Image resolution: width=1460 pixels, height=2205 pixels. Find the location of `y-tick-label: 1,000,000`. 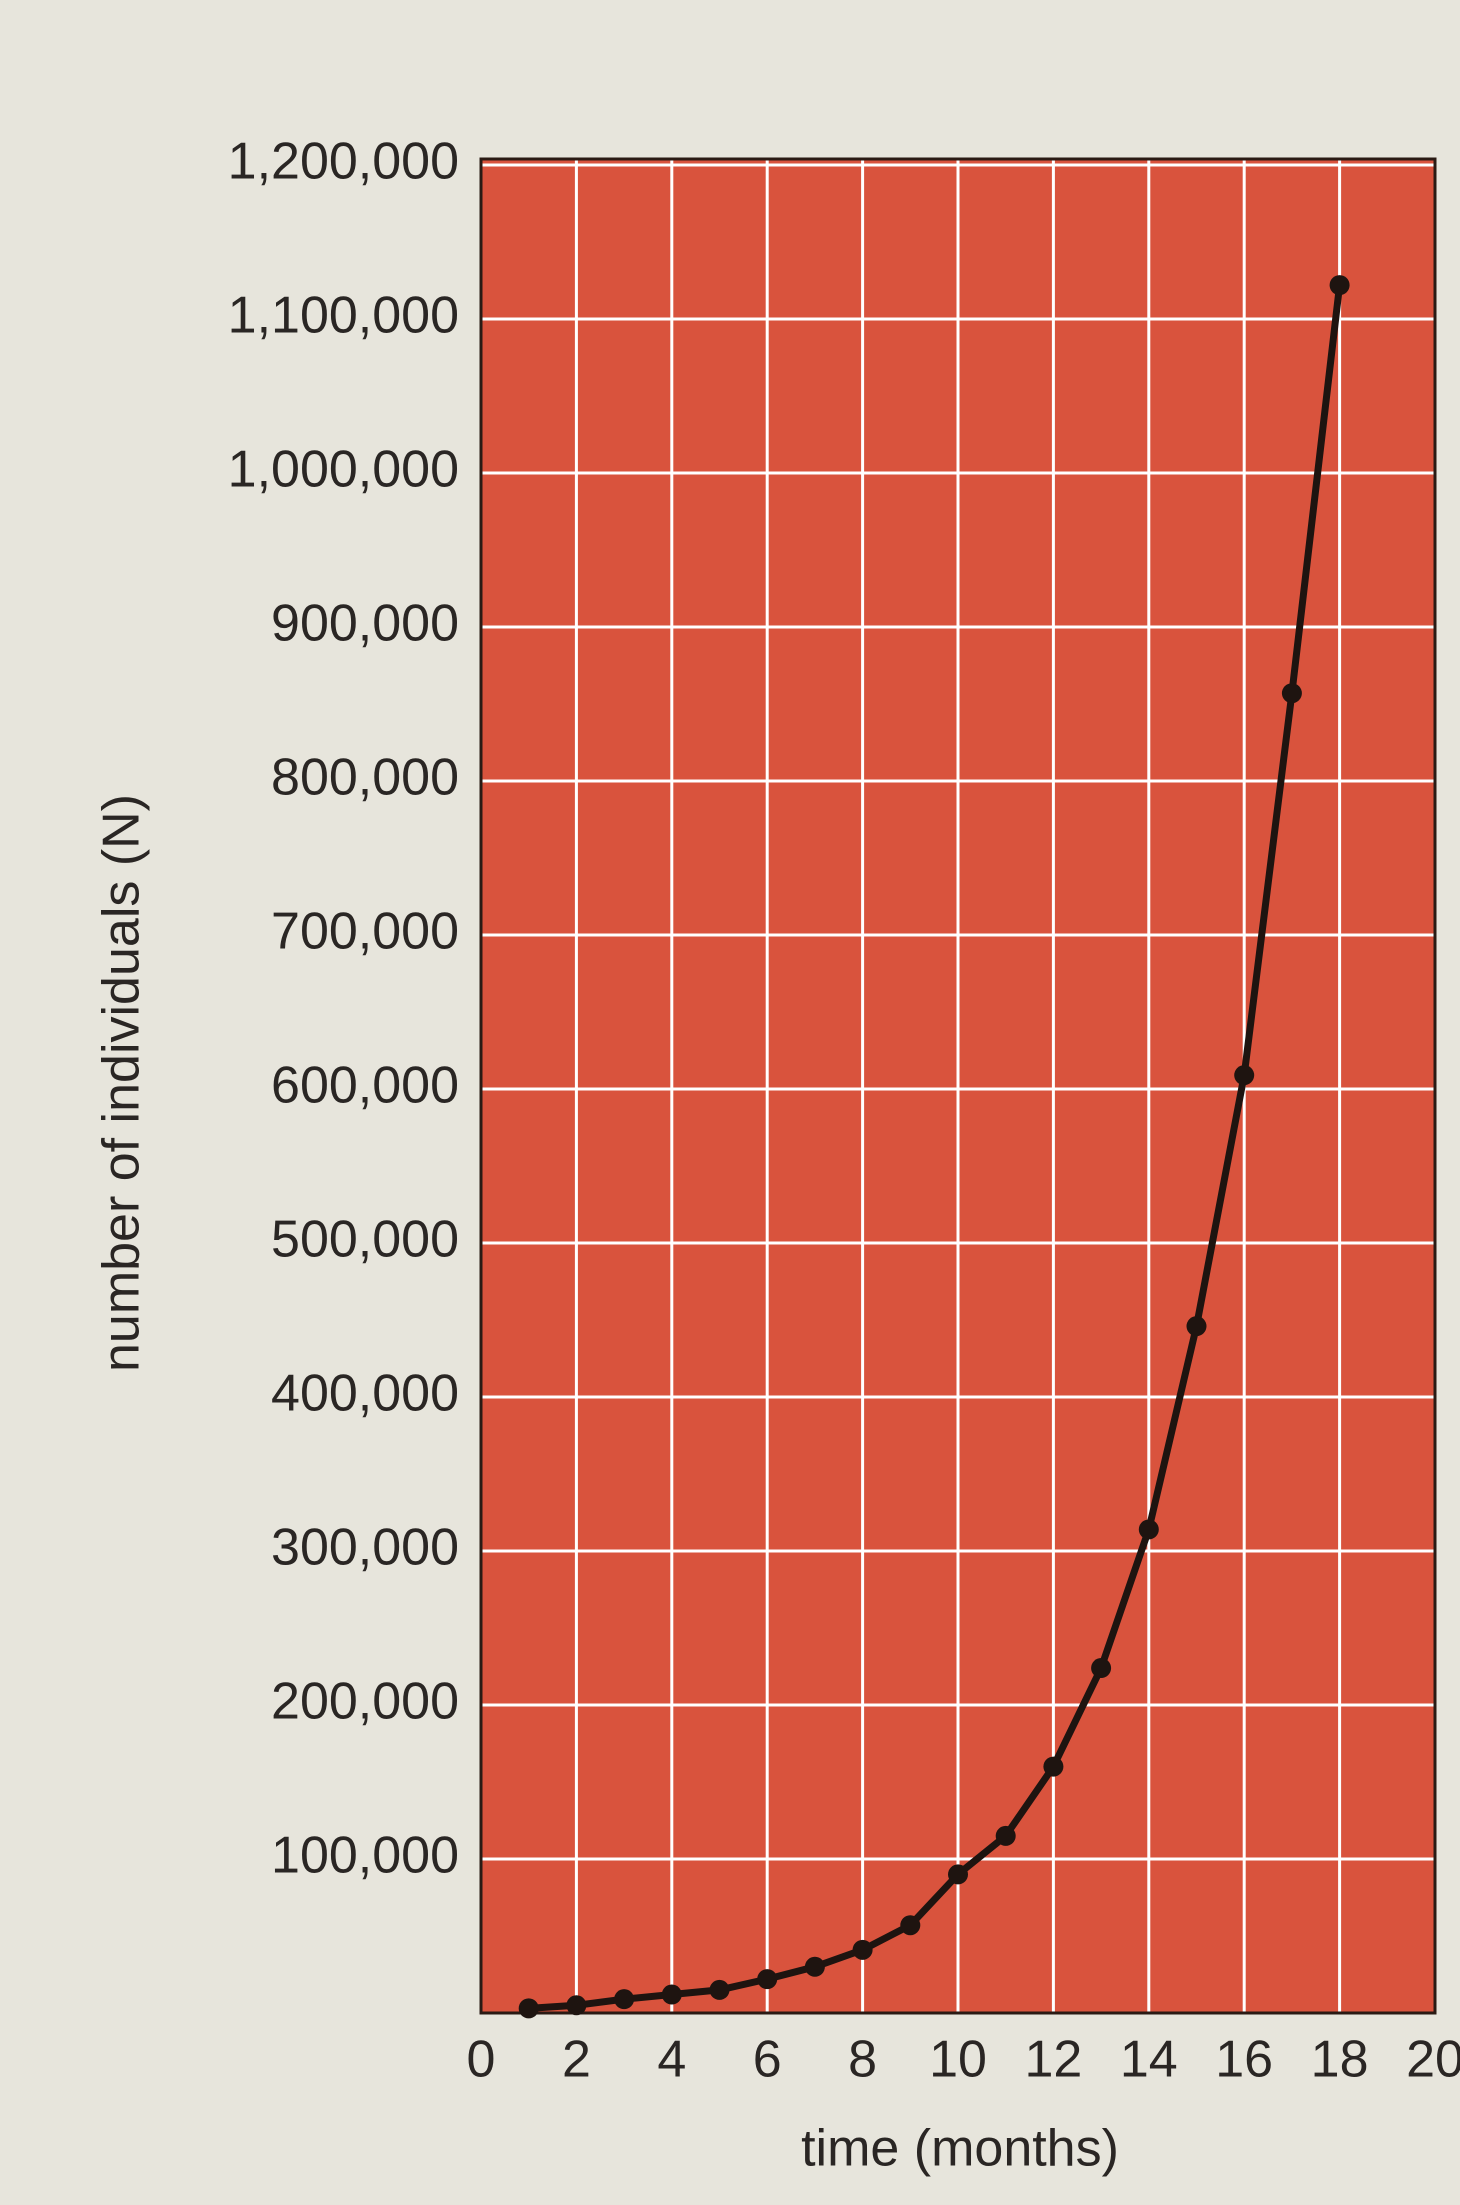

y-tick-label: 1,000,000 is located at coordinates (343, 470).